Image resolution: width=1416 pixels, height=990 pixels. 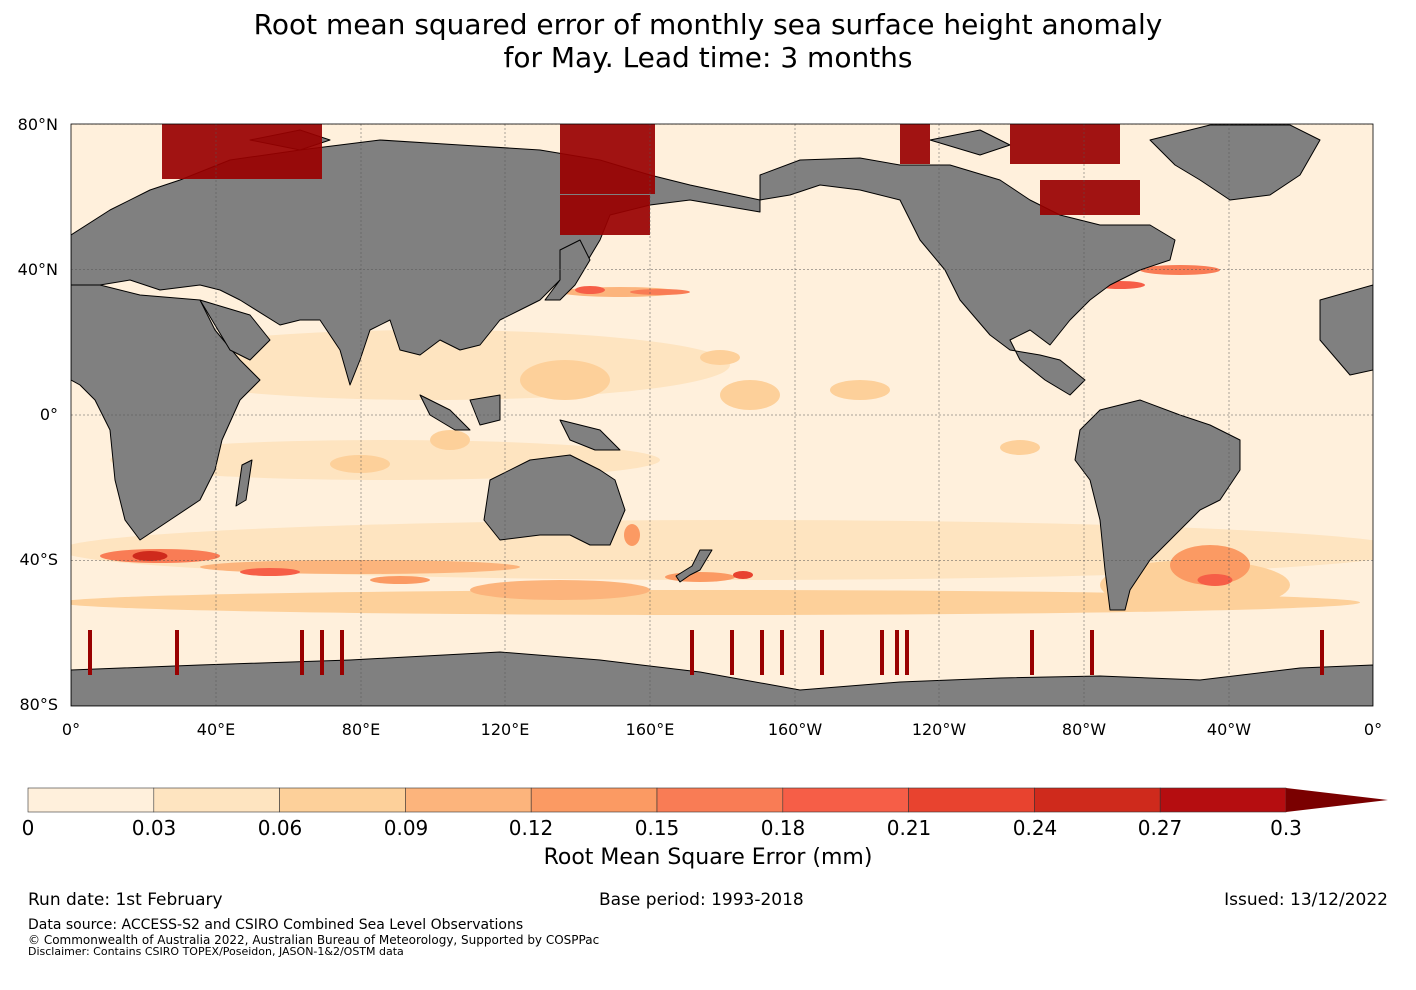 What do you see at coordinates (216, 729) in the screenshot?
I see `lon-label-40e: 40°E` at bounding box center [216, 729].